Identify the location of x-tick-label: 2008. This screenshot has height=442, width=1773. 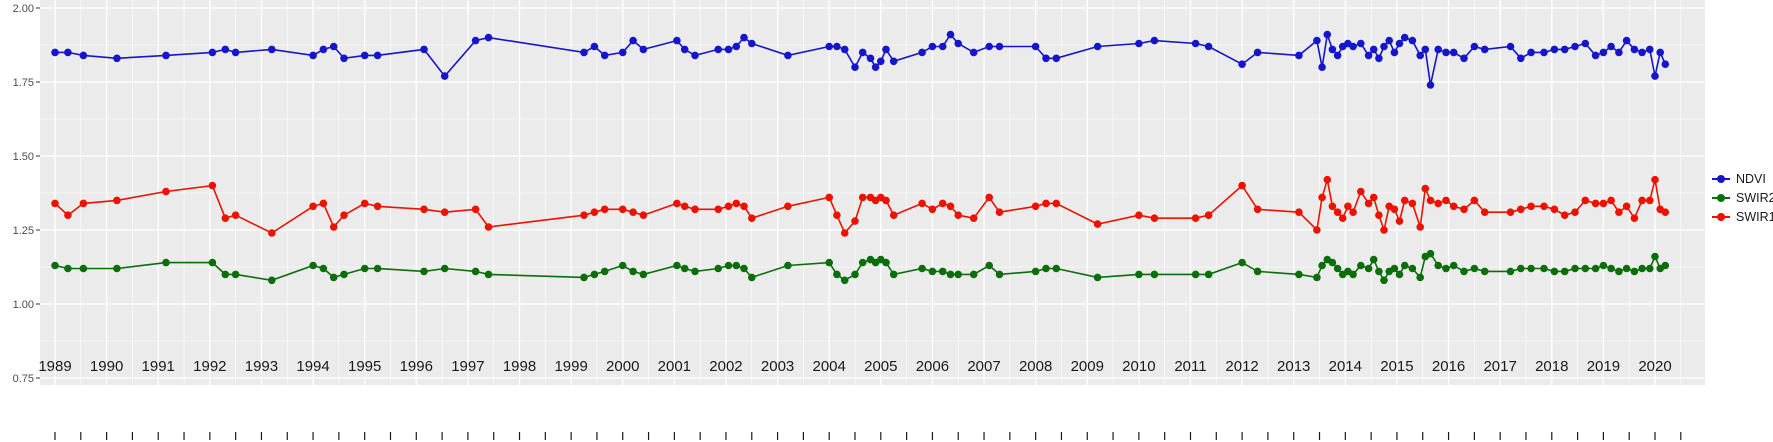
(1035, 366).